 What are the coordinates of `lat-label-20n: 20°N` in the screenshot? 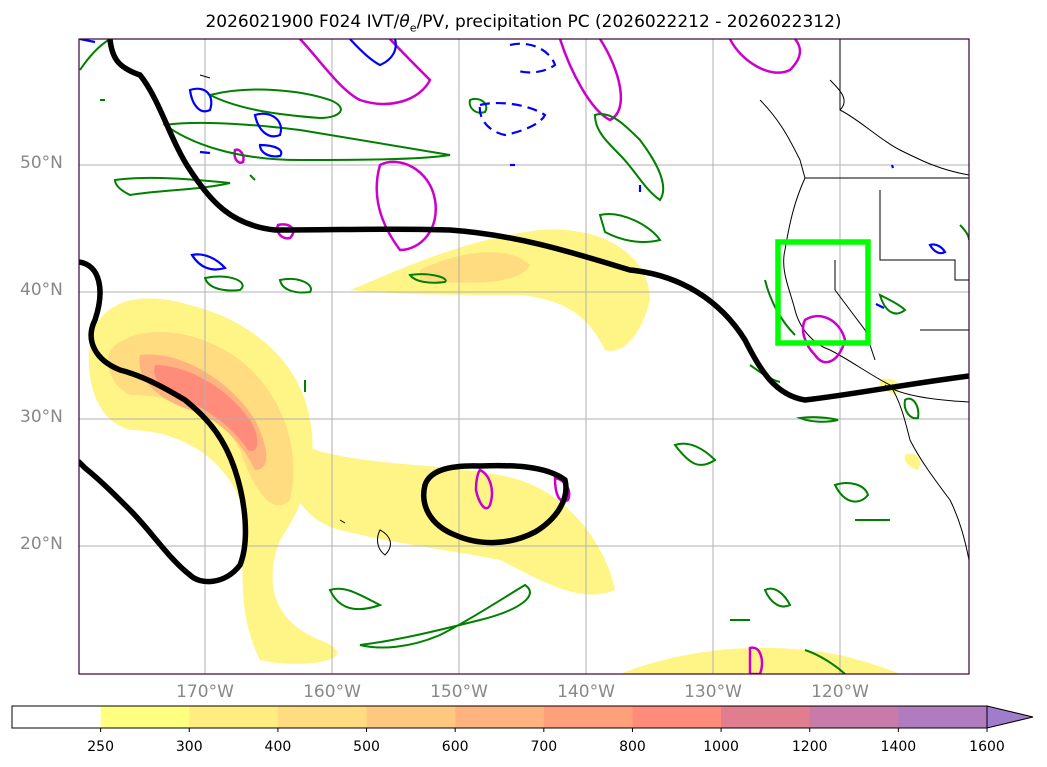 It's located at (41, 544).